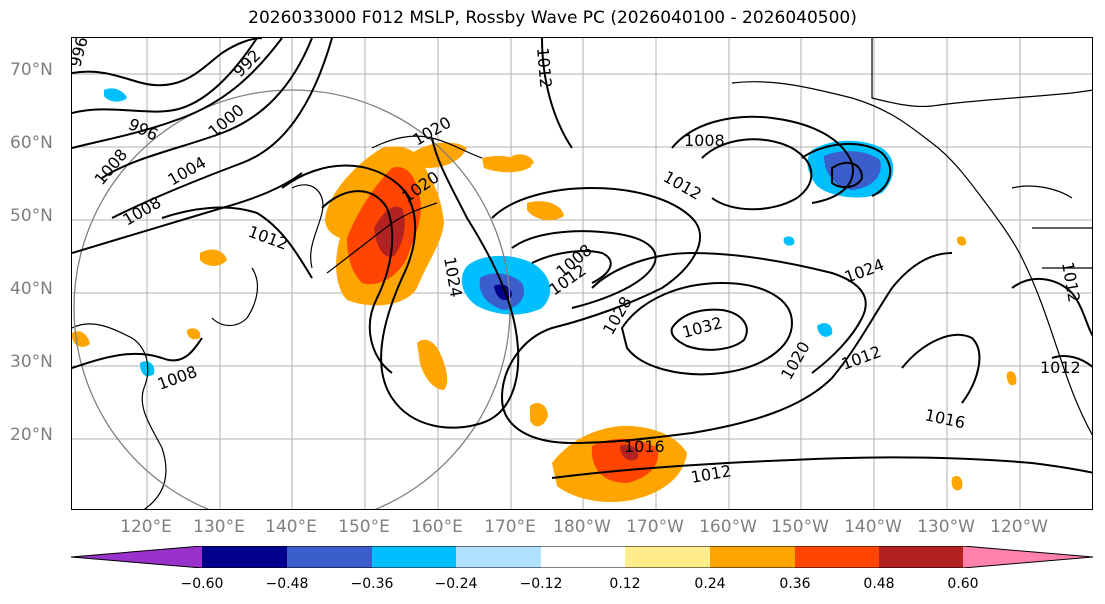 The width and height of the screenshot is (1105, 604). I want to click on lon-label-170w: 170°W, so click(655, 527).